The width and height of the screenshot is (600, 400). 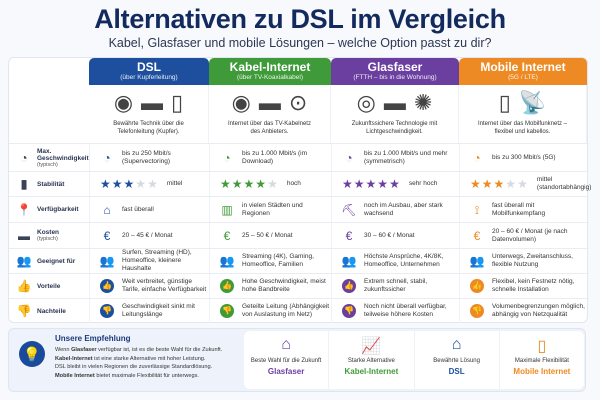 I want to click on lightbulb-icon: 💡, so click(x=32, y=354).